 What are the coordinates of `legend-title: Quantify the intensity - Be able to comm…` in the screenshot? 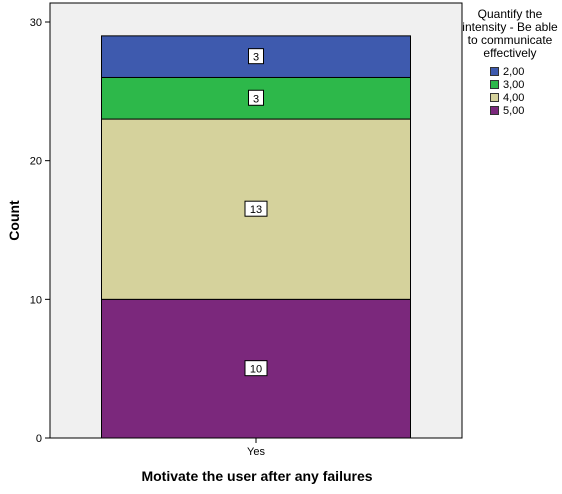 It's located at (510, 33).